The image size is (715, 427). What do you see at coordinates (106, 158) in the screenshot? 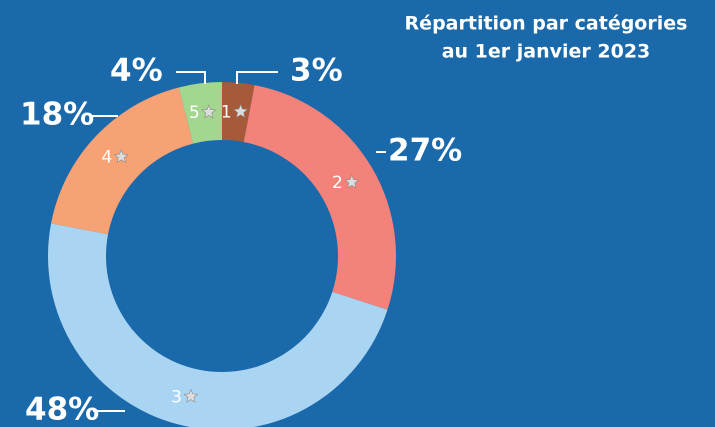
I see `category-label: 4` at bounding box center [106, 158].